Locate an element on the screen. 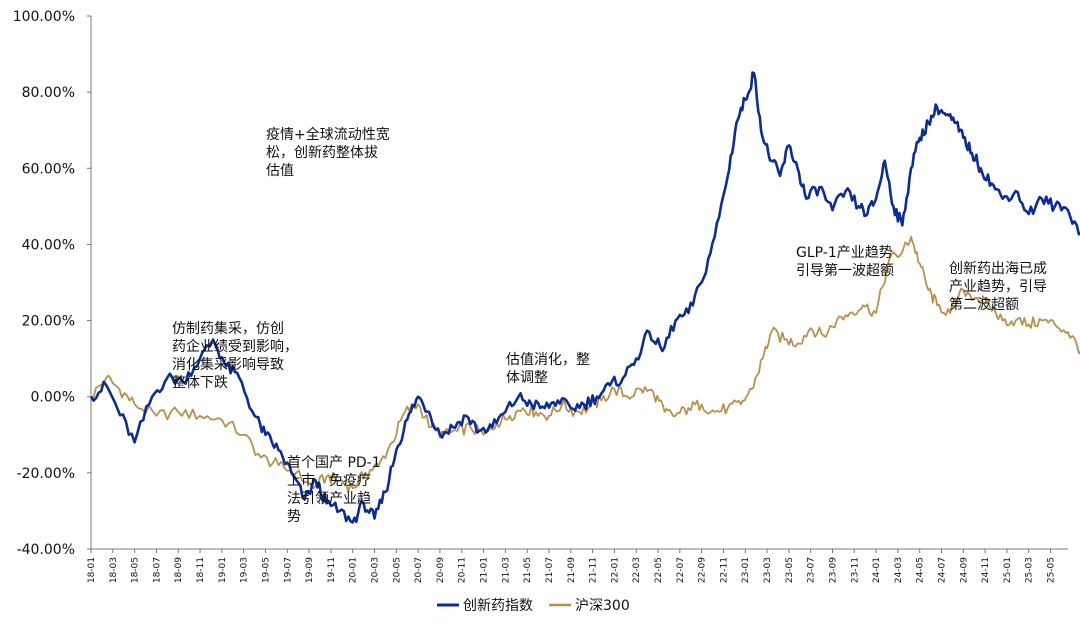 The width and height of the screenshot is (1080, 626). annotation-line: 消化集采影响导致 is located at coordinates (228, 364).